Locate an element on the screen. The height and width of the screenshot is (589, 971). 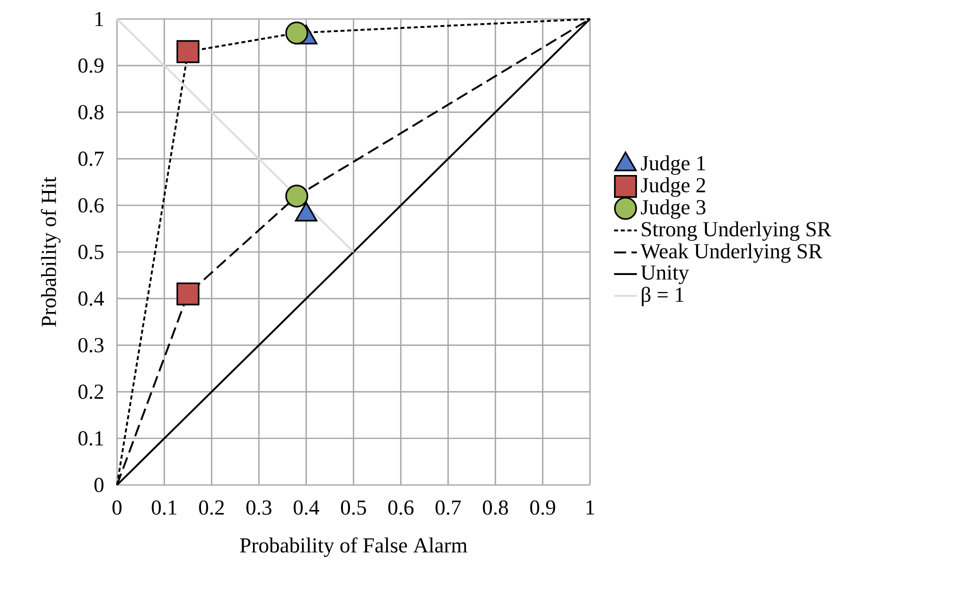
y-tick-label: 0.6 is located at coordinates (91, 205).